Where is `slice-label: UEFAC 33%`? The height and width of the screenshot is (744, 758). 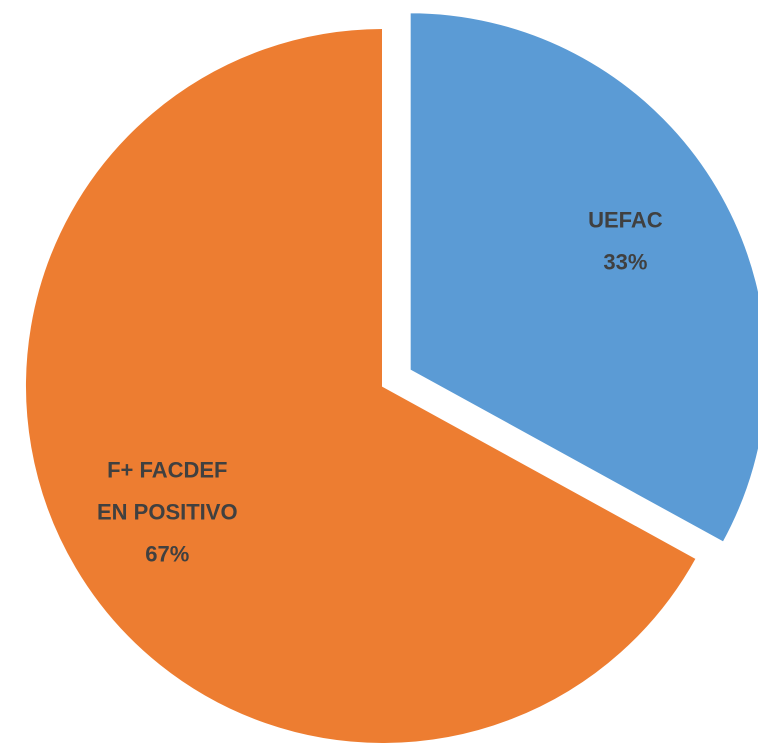 slice-label: UEFAC 33% is located at coordinates (625, 240).